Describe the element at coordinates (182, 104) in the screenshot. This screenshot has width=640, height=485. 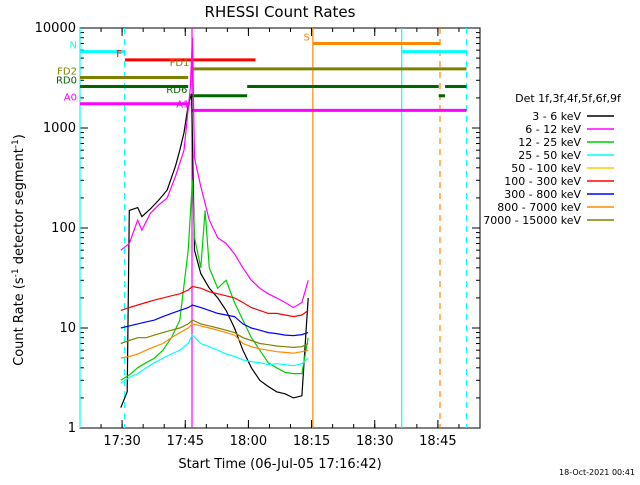
I see `flag-label-a1: A1` at that location.